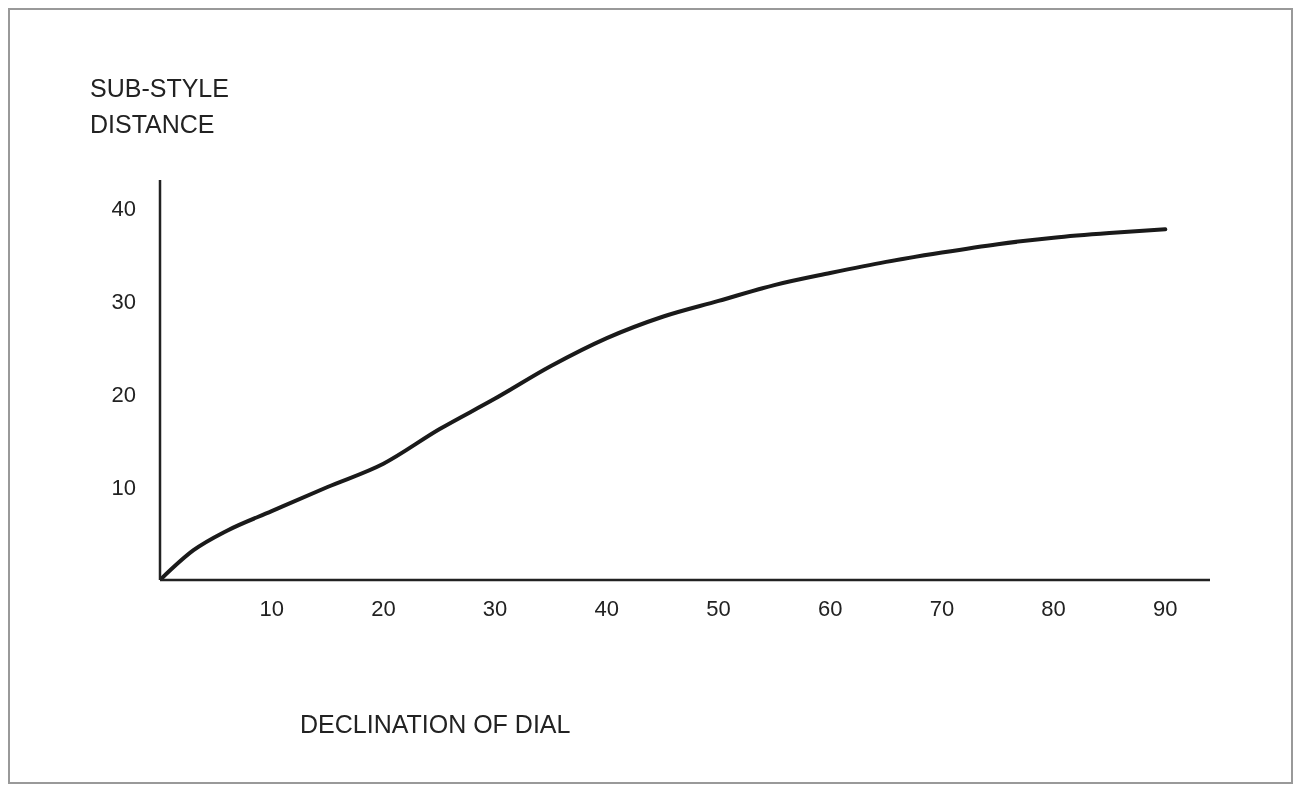  I want to click on x-tick-label: 20, so click(383, 608).